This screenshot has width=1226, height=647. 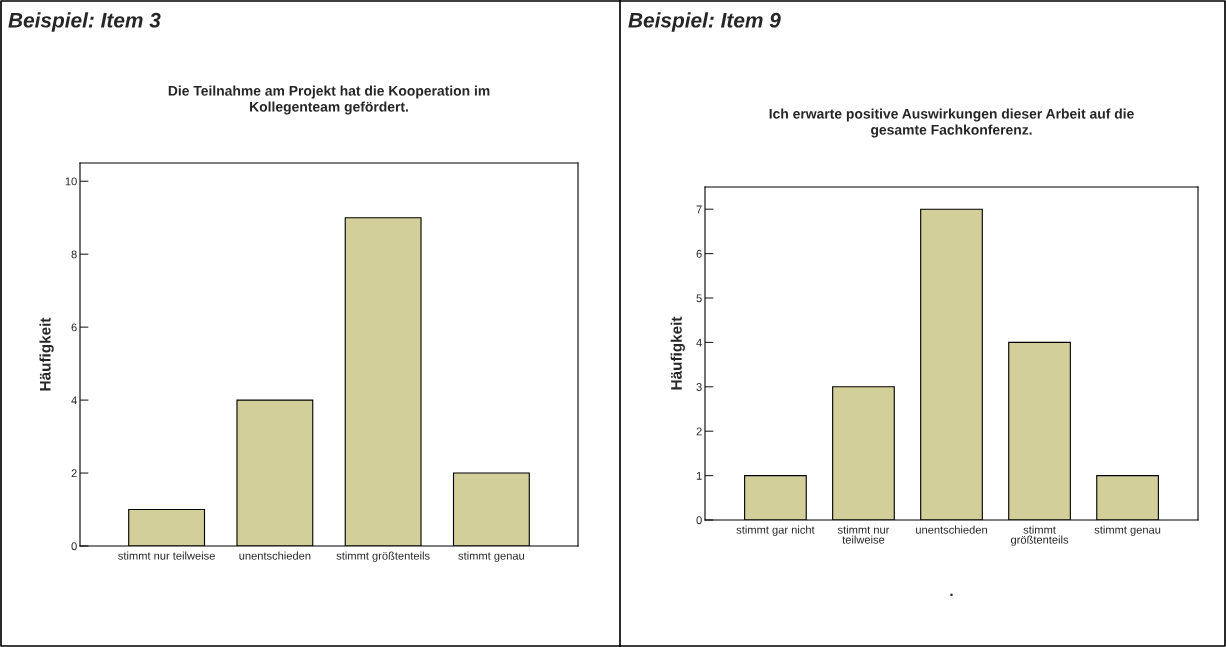 I want to click on y-tick-label: 8, so click(x=74, y=254).